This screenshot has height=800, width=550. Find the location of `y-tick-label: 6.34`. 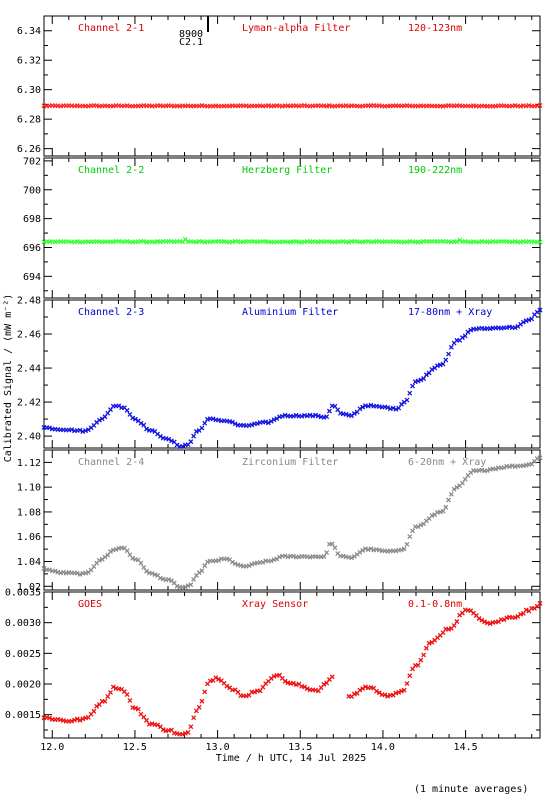

y-tick-label: 6.34 is located at coordinates (29, 31).